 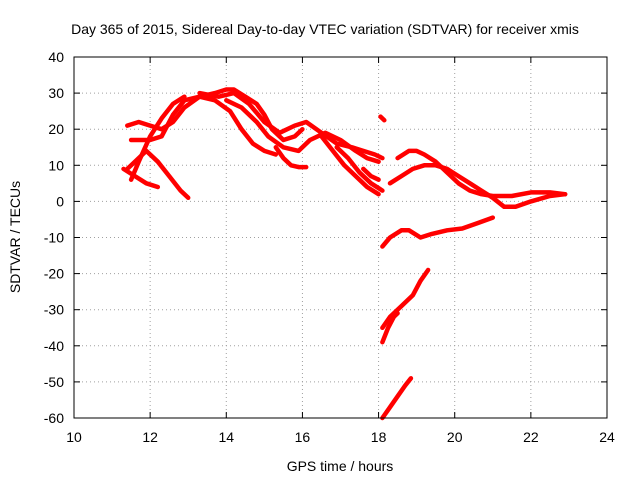 I want to click on series-track-m, so click(x=481, y=173).